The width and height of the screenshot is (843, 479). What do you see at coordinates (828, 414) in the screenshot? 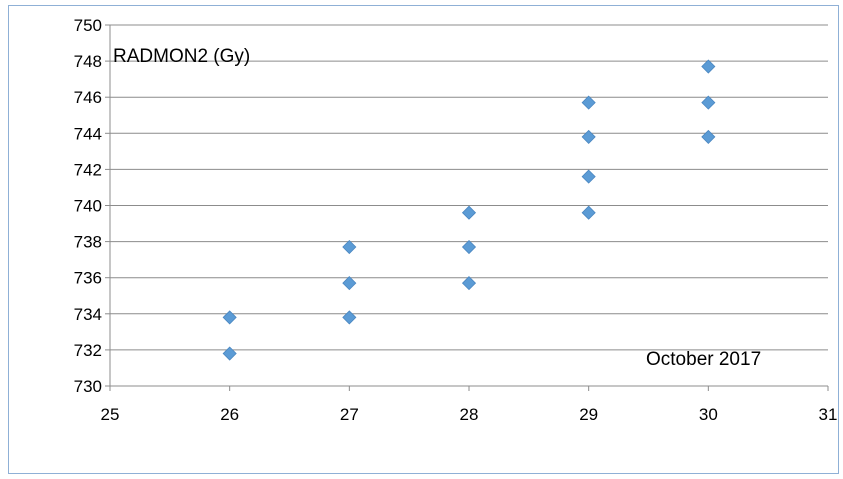
I see `x-tick-label: 31` at bounding box center [828, 414].